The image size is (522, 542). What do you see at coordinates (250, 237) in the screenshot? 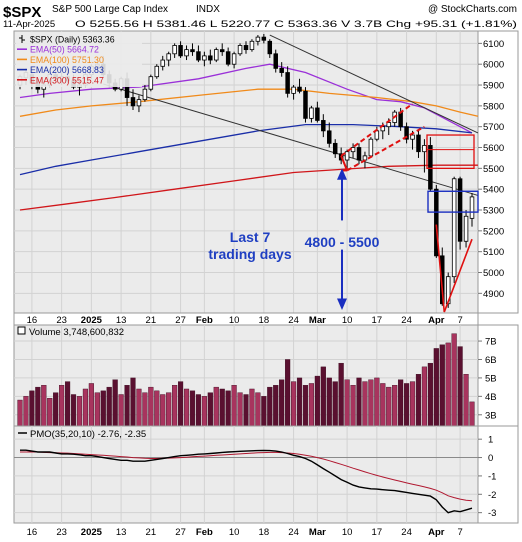
I see `annotation-last7-line1: Last 7` at bounding box center [250, 237].